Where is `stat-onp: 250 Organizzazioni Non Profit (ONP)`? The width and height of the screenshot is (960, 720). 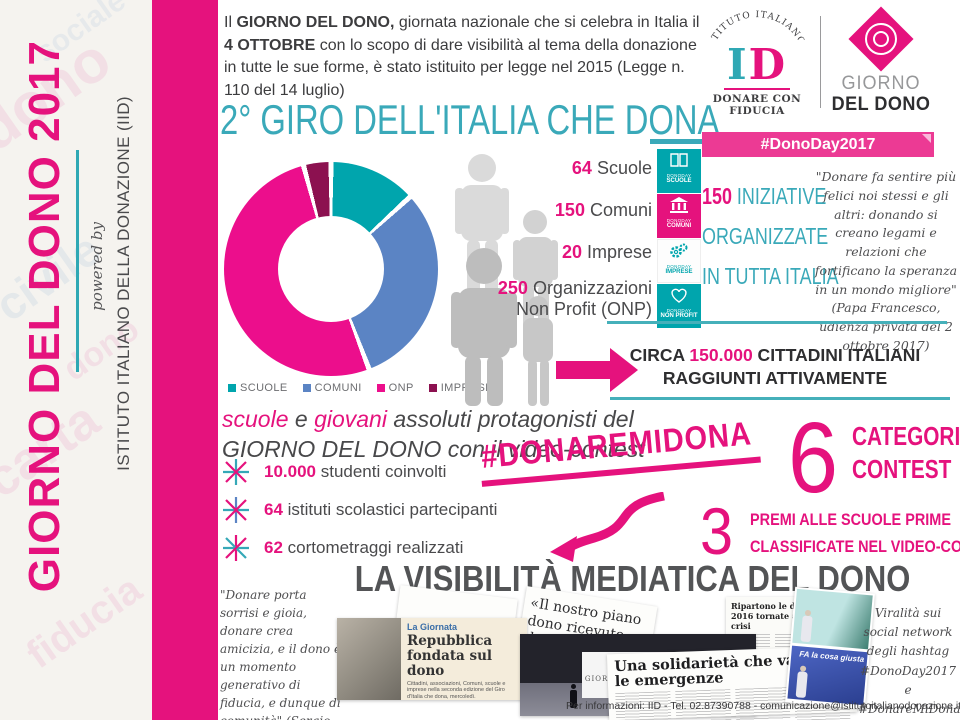
stat-onp: 250 Organizzazioni Non Profit (ONP) is located at coordinates (574, 298).